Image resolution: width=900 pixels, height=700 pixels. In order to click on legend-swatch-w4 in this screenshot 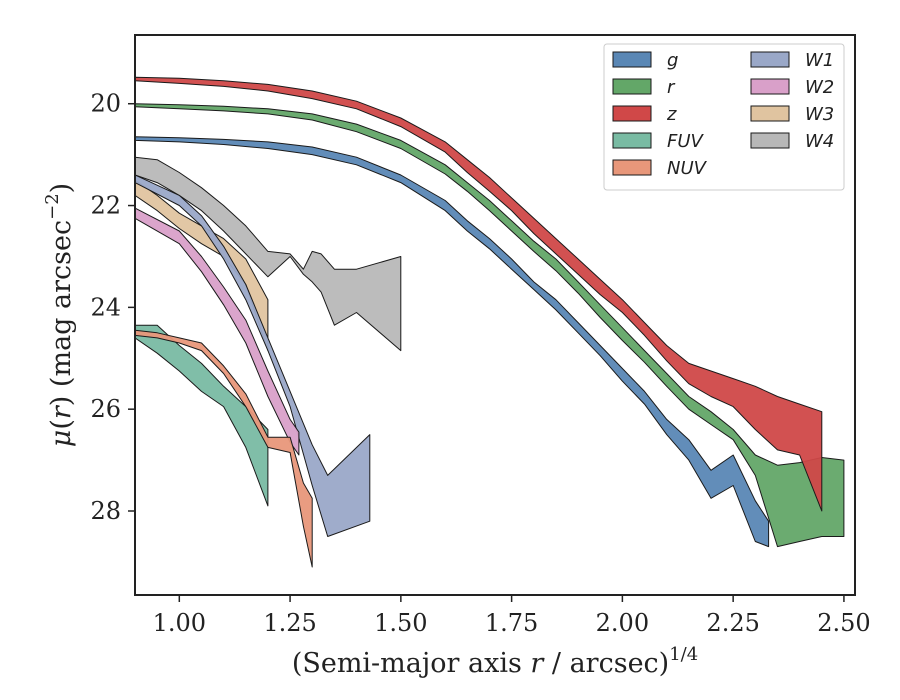, I will do `click(770, 140)`.